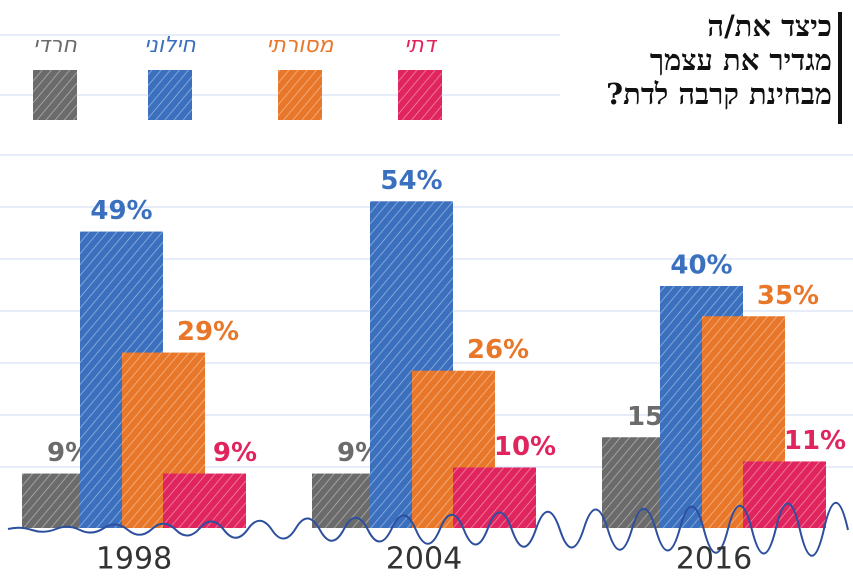  What do you see at coordinates (55, 45) in the screenshot?
I see `legend-label: חרדי` at bounding box center [55, 45].